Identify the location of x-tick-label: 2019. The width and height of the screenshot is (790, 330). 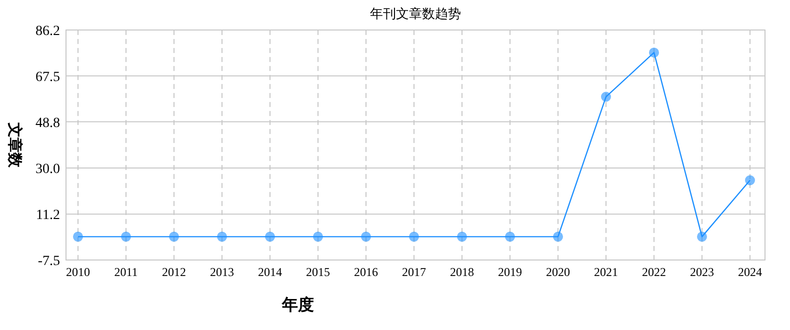
(510, 272).